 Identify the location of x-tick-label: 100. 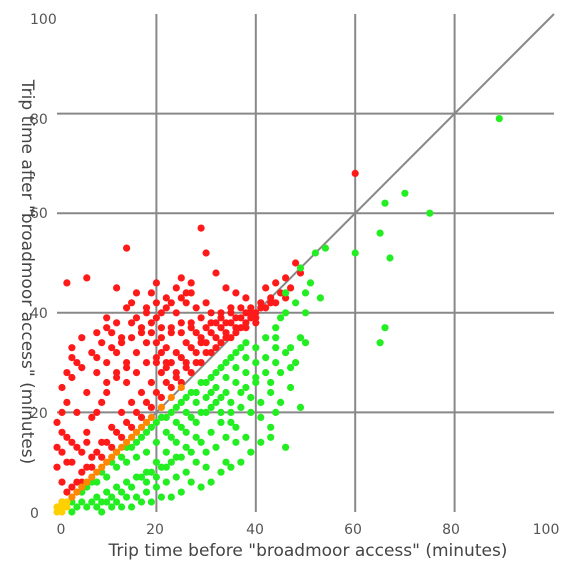
(546, 530).